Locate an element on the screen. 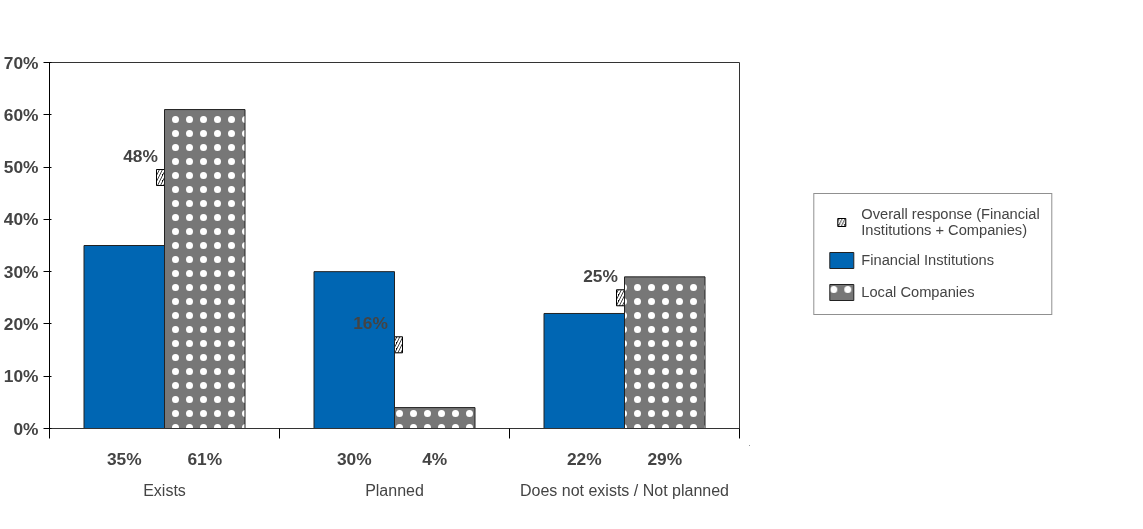  data-label: 16% is located at coordinates (370, 322).